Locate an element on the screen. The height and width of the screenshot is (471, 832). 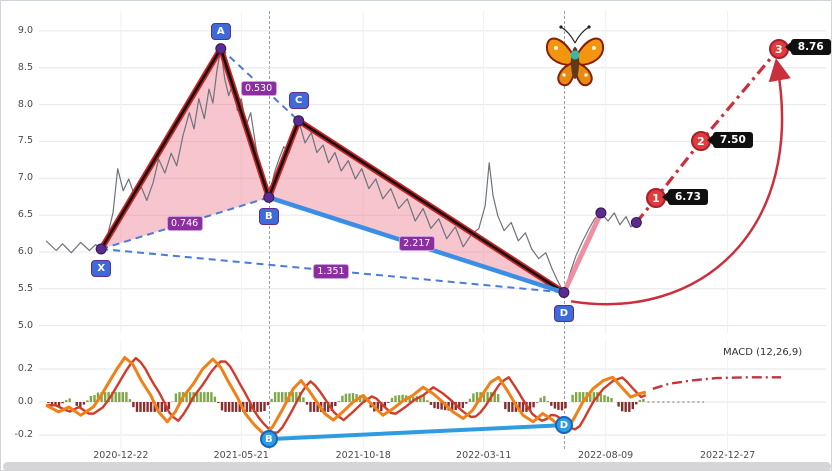
rose-segment is located at coordinates (582, 252).